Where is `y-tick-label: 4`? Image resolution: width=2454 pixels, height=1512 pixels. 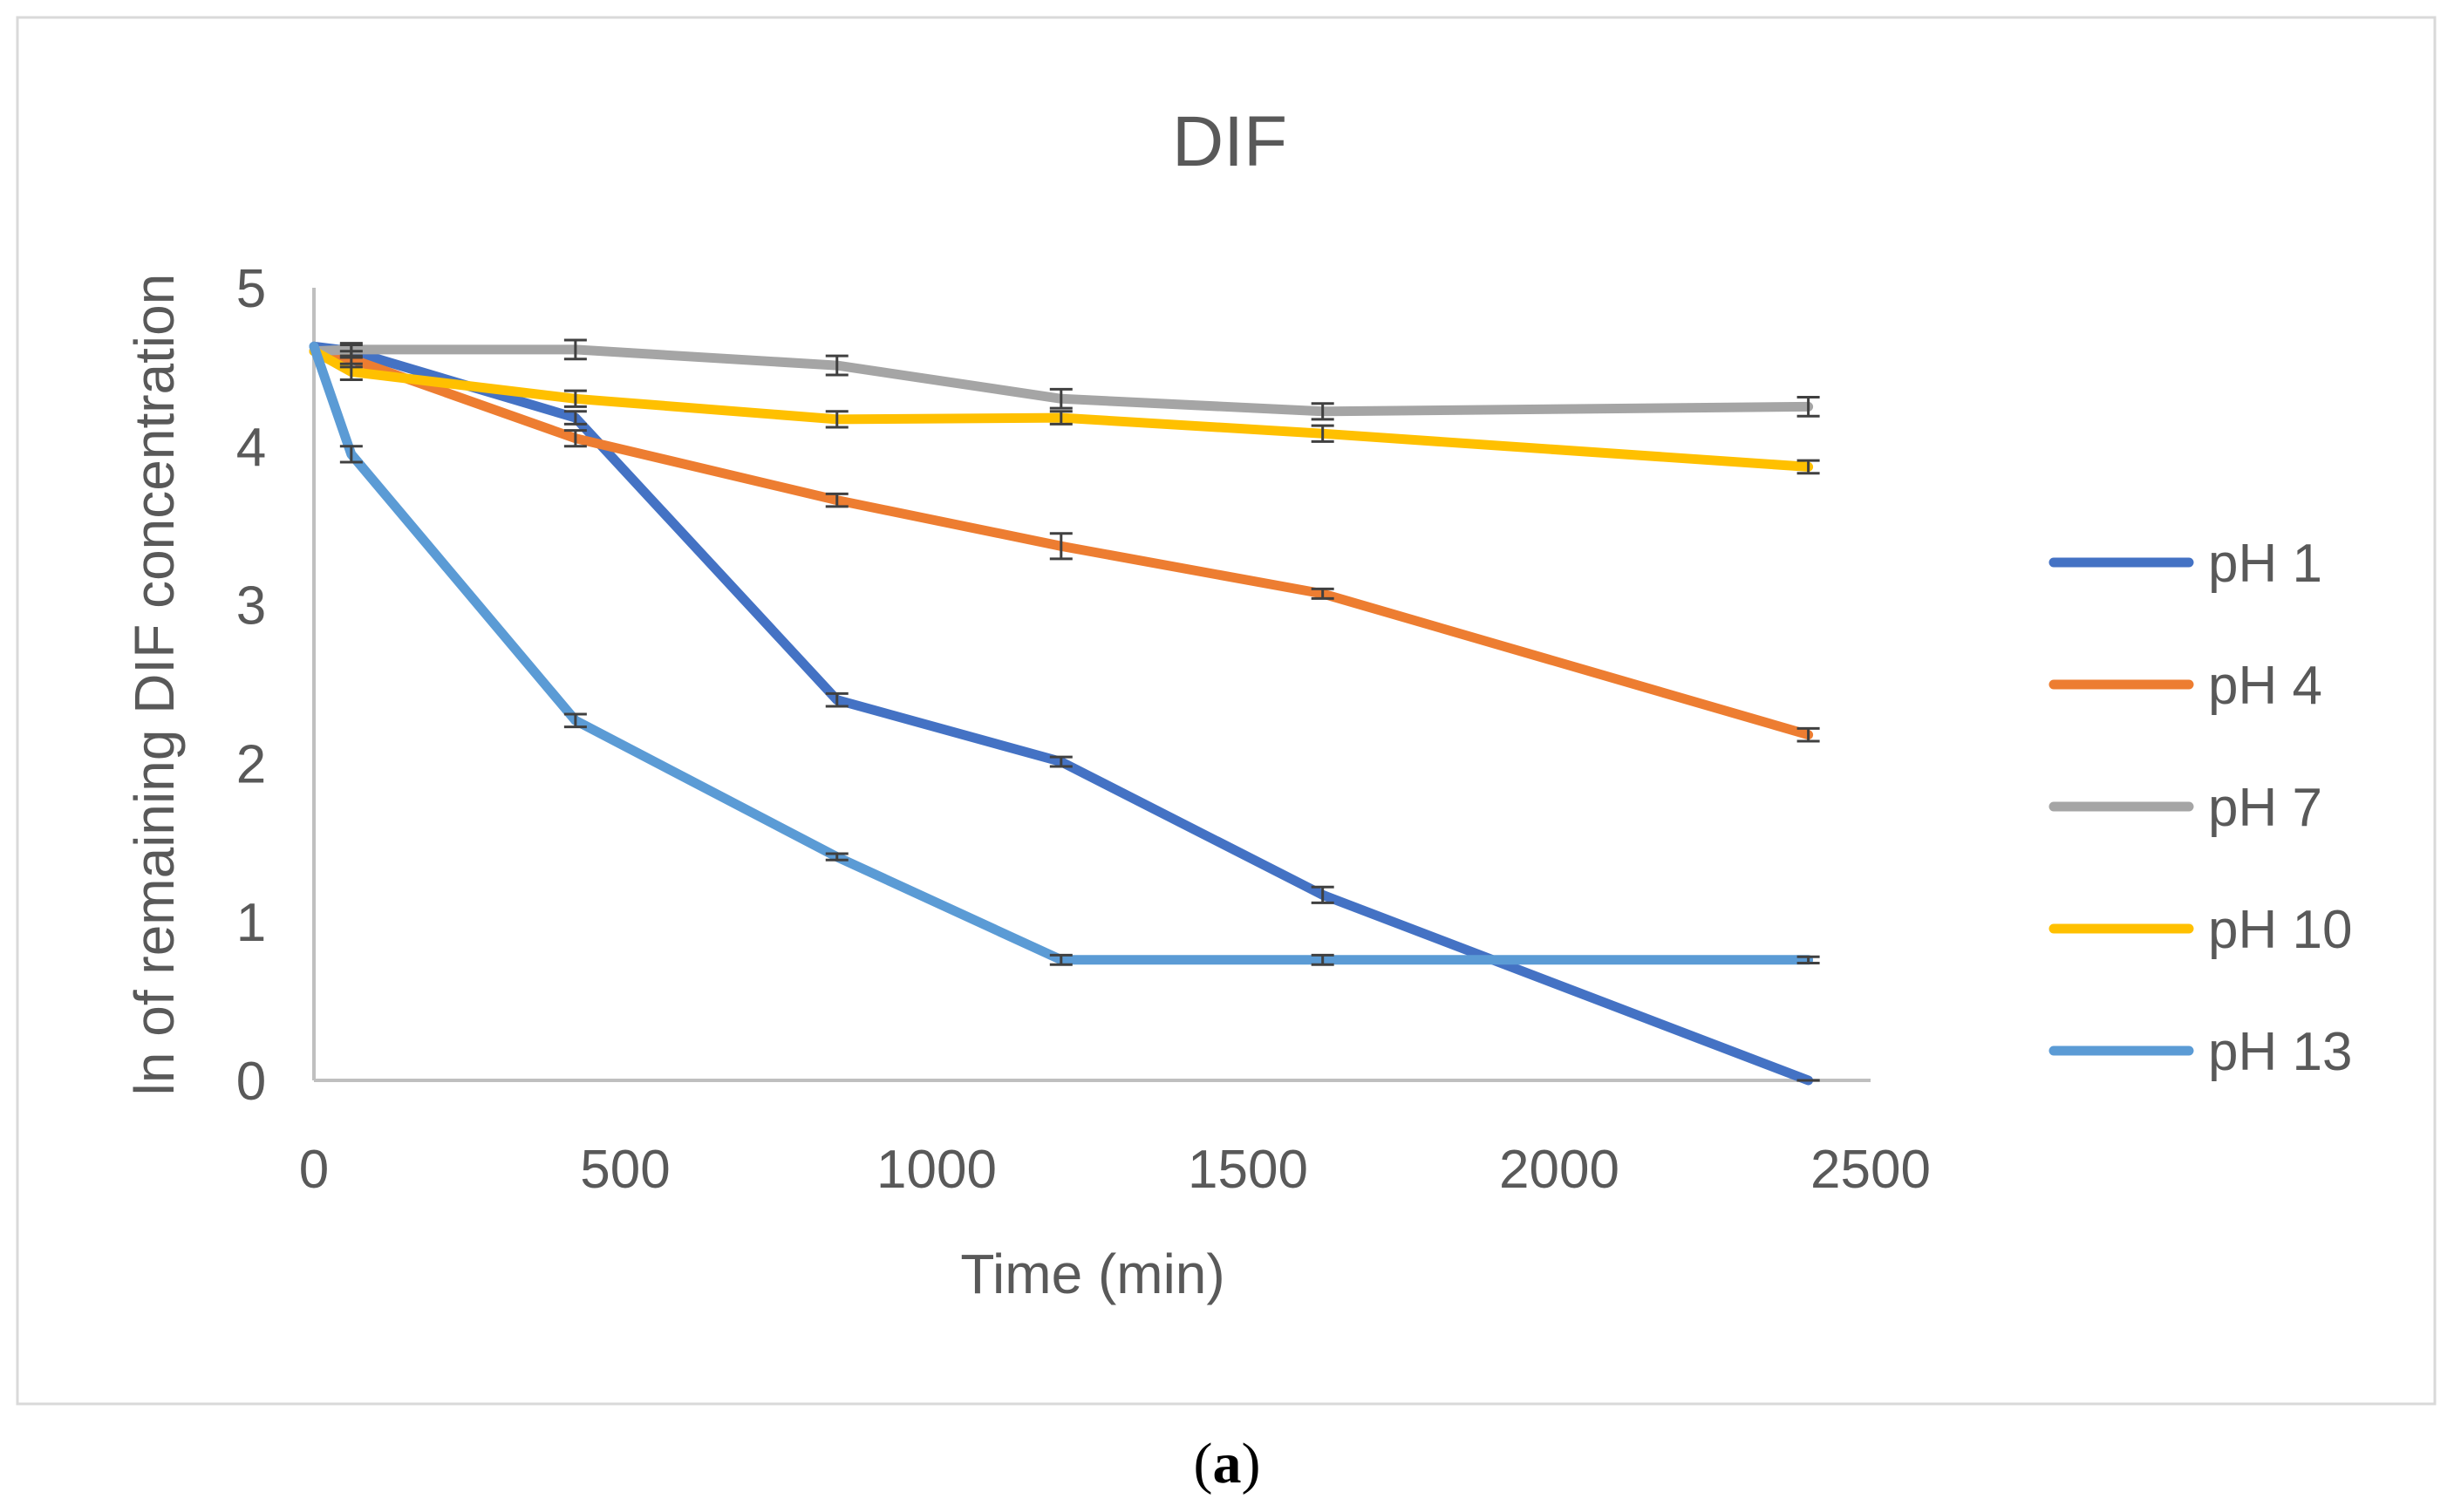 y-tick-label: 4 is located at coordinates (251, 448).